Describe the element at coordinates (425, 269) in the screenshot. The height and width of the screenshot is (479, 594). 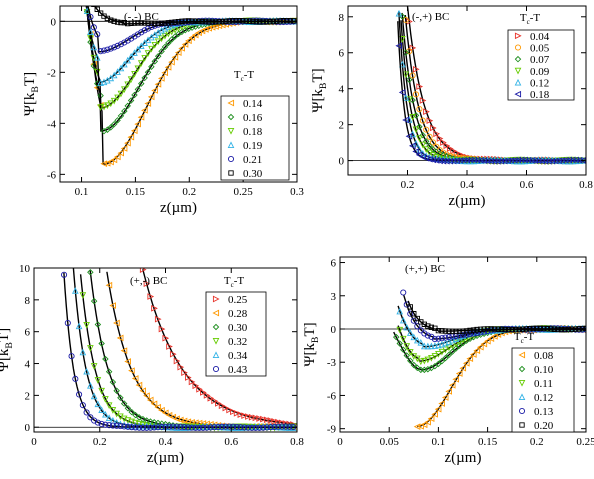
I see `panel-label: (+,+) BC` at that location.